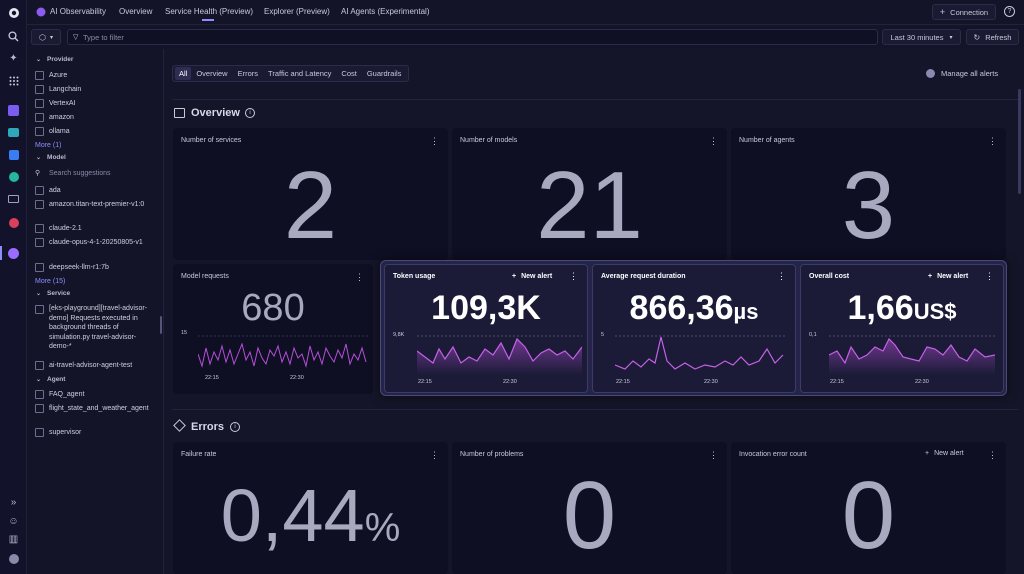 The width and height of the screenshot is (1024, 574). I want to click on nav-tab-overview: Overview, so click(136, 11).